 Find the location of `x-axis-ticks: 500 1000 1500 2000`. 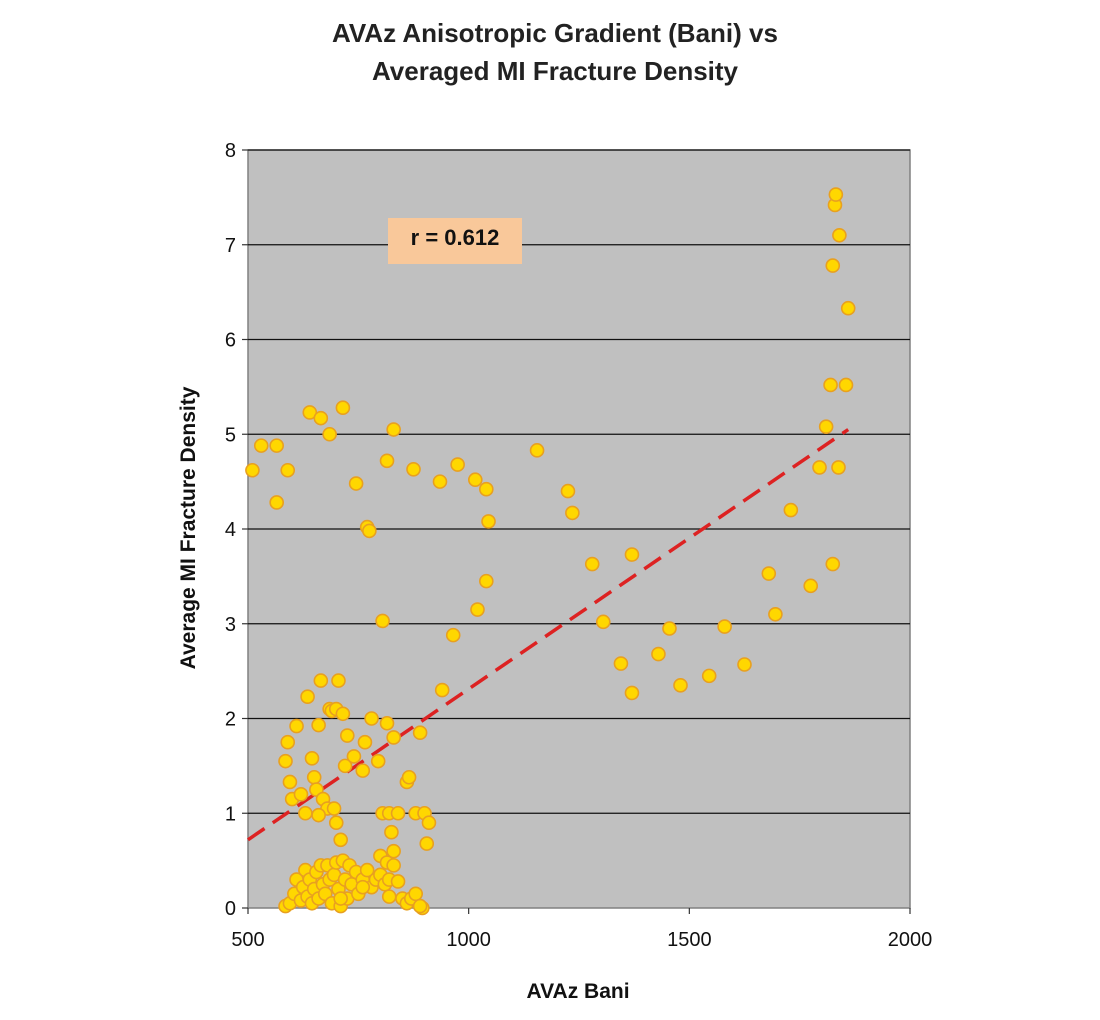

x-axis-ticks: 500 1000 1500 2000 is located at coordinates (581, 929).